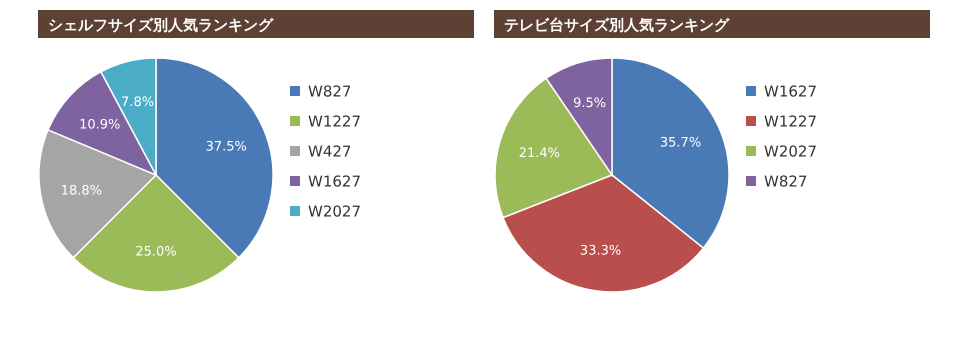 The image size is (968, 342). What do you see at coordinates (99, 124) in the screenshot?
I see `data-label: 10.9%` at bounding box center [99, 124].